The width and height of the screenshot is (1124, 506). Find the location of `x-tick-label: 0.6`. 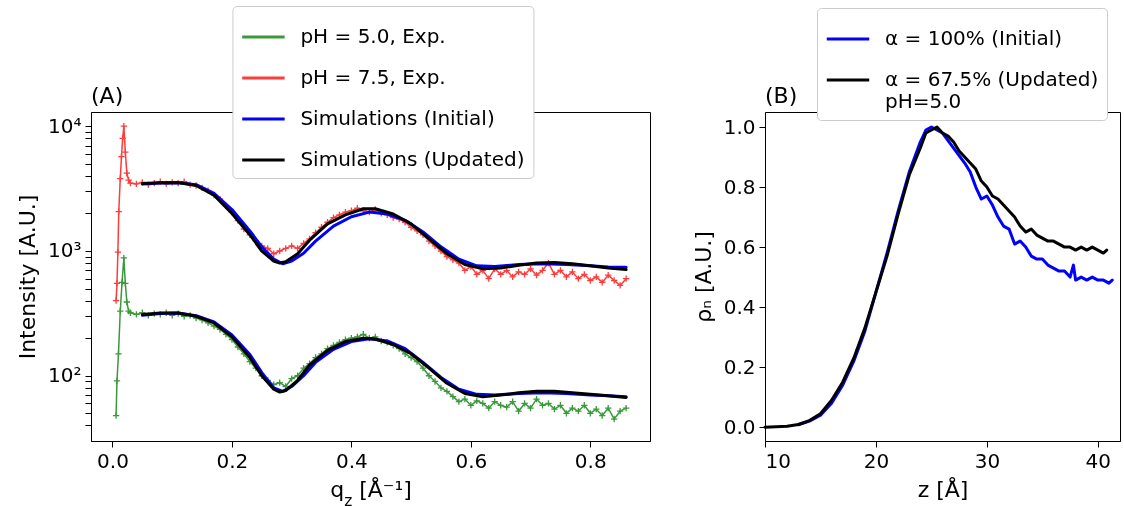

x-tick-label: 0.6 is located at coordinates (471, 460).